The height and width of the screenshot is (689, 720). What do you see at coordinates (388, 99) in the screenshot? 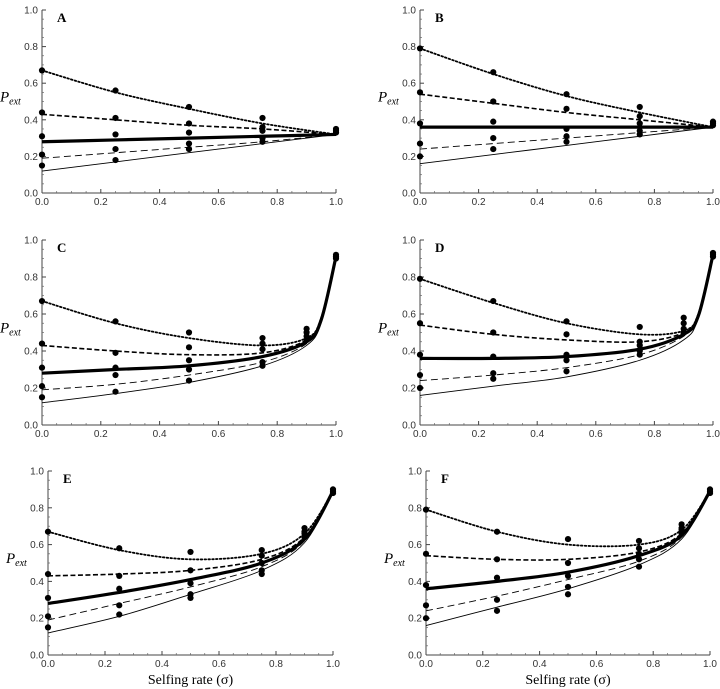
I see `y-axis-label: Pext` at bounding box center [388, 99].